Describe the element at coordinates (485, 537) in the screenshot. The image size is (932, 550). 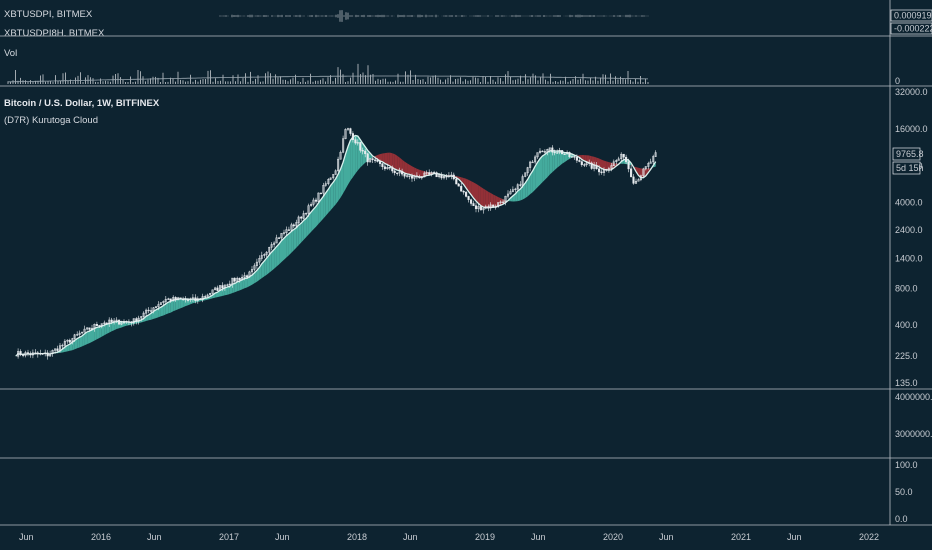
I see `time-tick-label: 2019` at that location.